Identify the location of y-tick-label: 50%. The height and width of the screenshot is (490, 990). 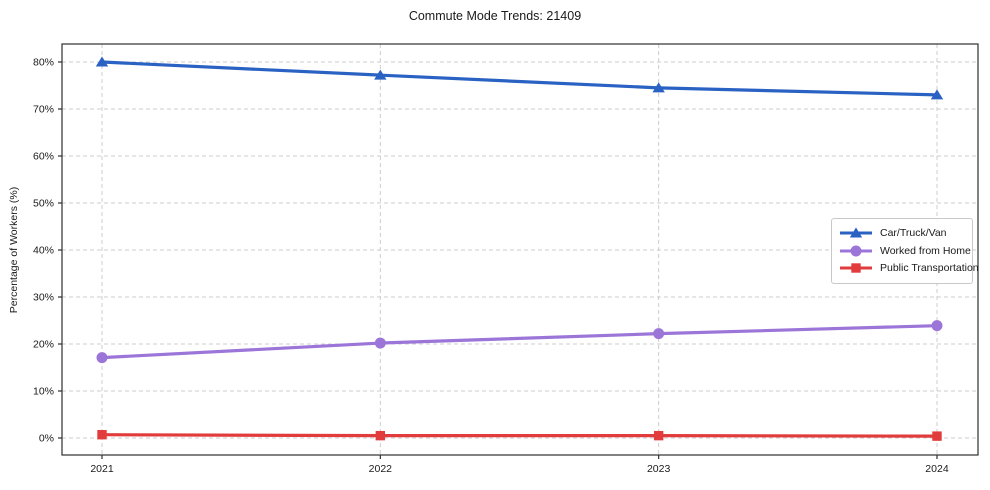
(43, 204).